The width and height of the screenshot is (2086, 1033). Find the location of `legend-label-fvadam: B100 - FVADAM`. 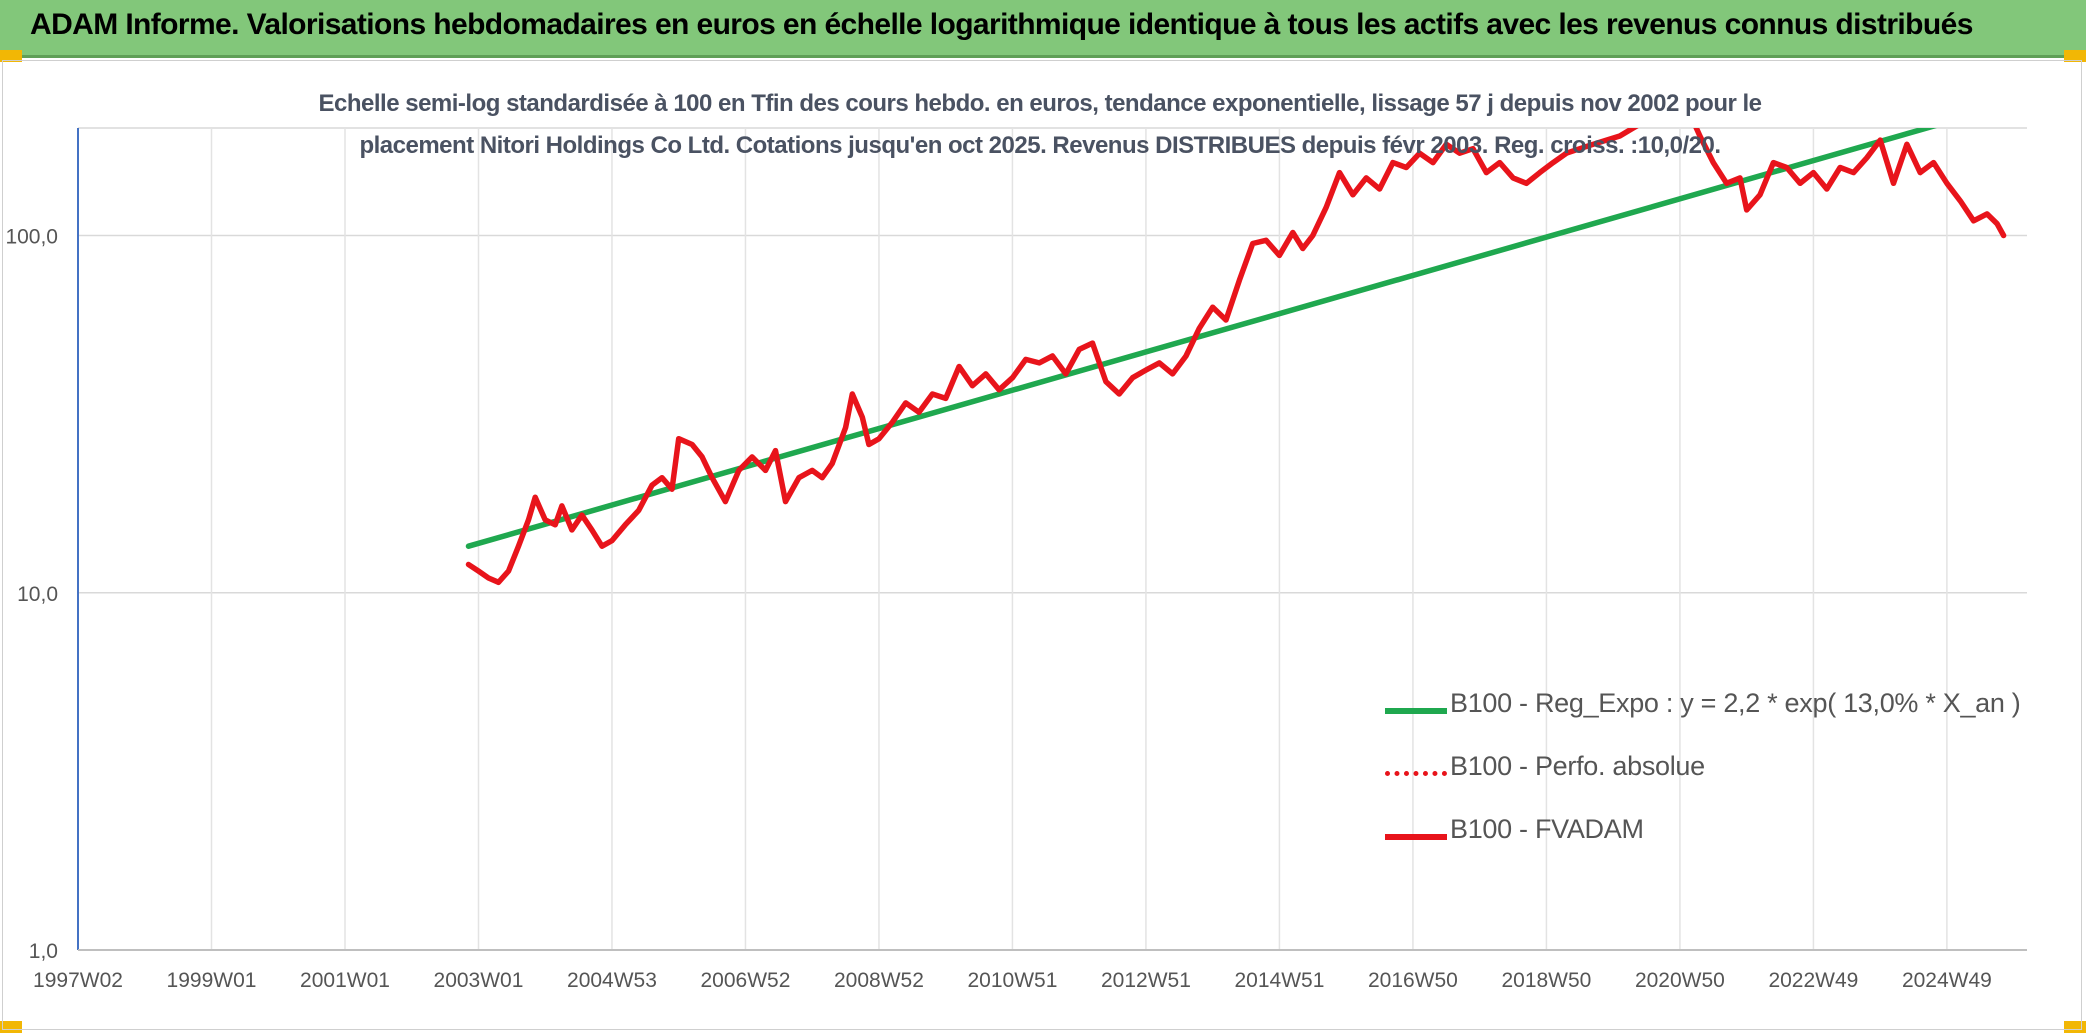

legend-label-fvadam: B100 - FVADAM is located at coordinates (1547, 829).